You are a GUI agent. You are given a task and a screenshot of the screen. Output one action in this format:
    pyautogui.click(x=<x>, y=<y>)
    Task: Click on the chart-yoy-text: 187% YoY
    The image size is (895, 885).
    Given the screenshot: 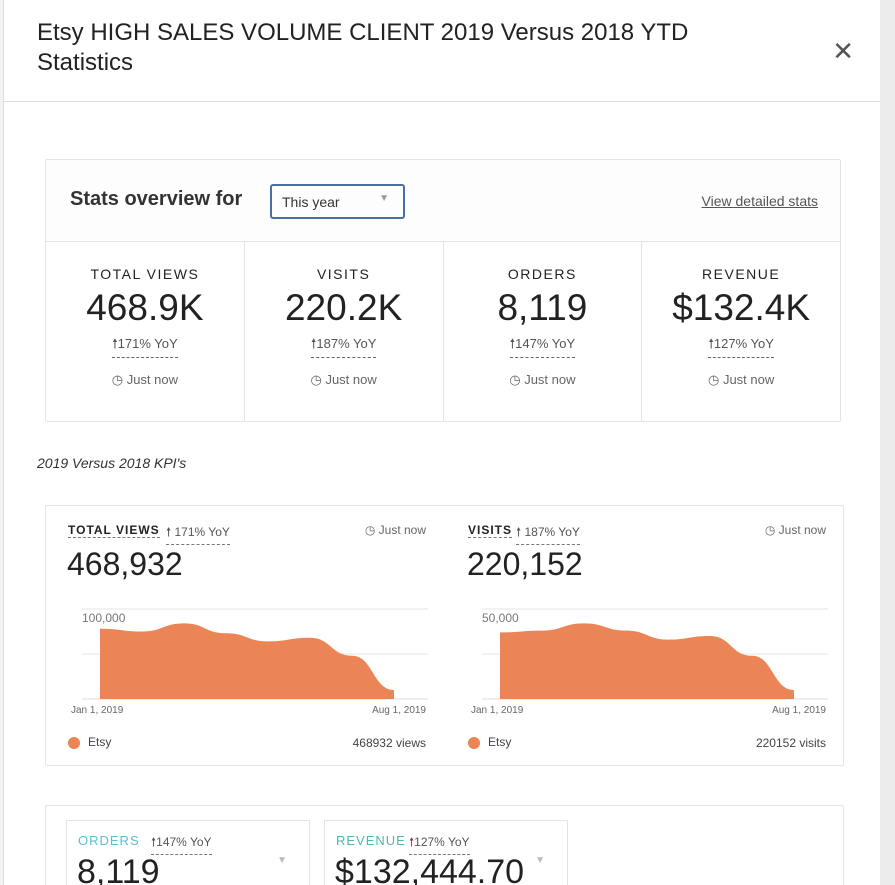 What is the action you would take?
    pyautogui.click(x=552, y=532)
    